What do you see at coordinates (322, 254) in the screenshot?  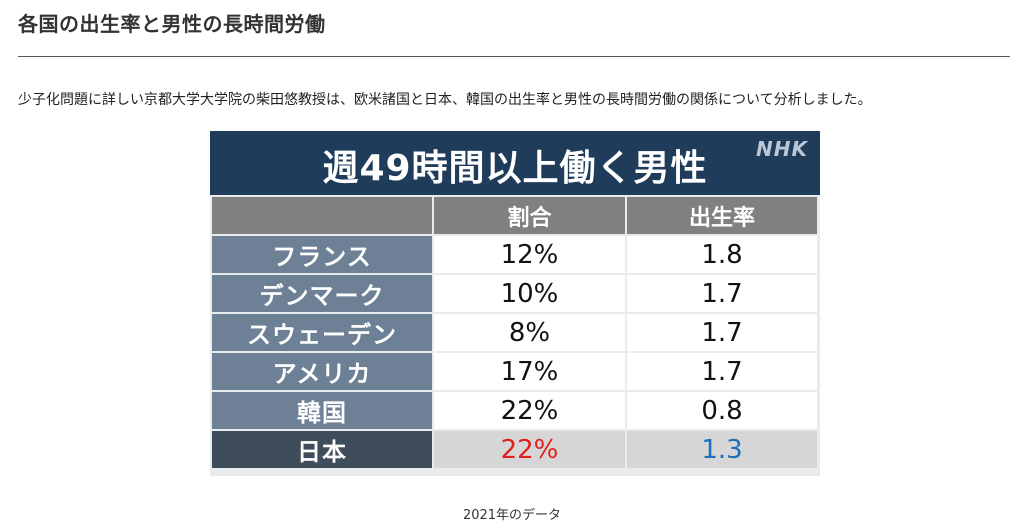 I see `country-cell: フランス` at bounding box center [322, 254].